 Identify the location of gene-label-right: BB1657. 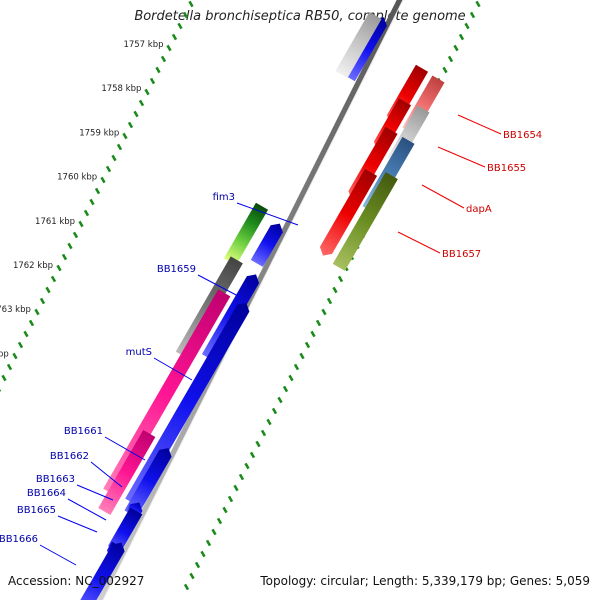
(461, 254).